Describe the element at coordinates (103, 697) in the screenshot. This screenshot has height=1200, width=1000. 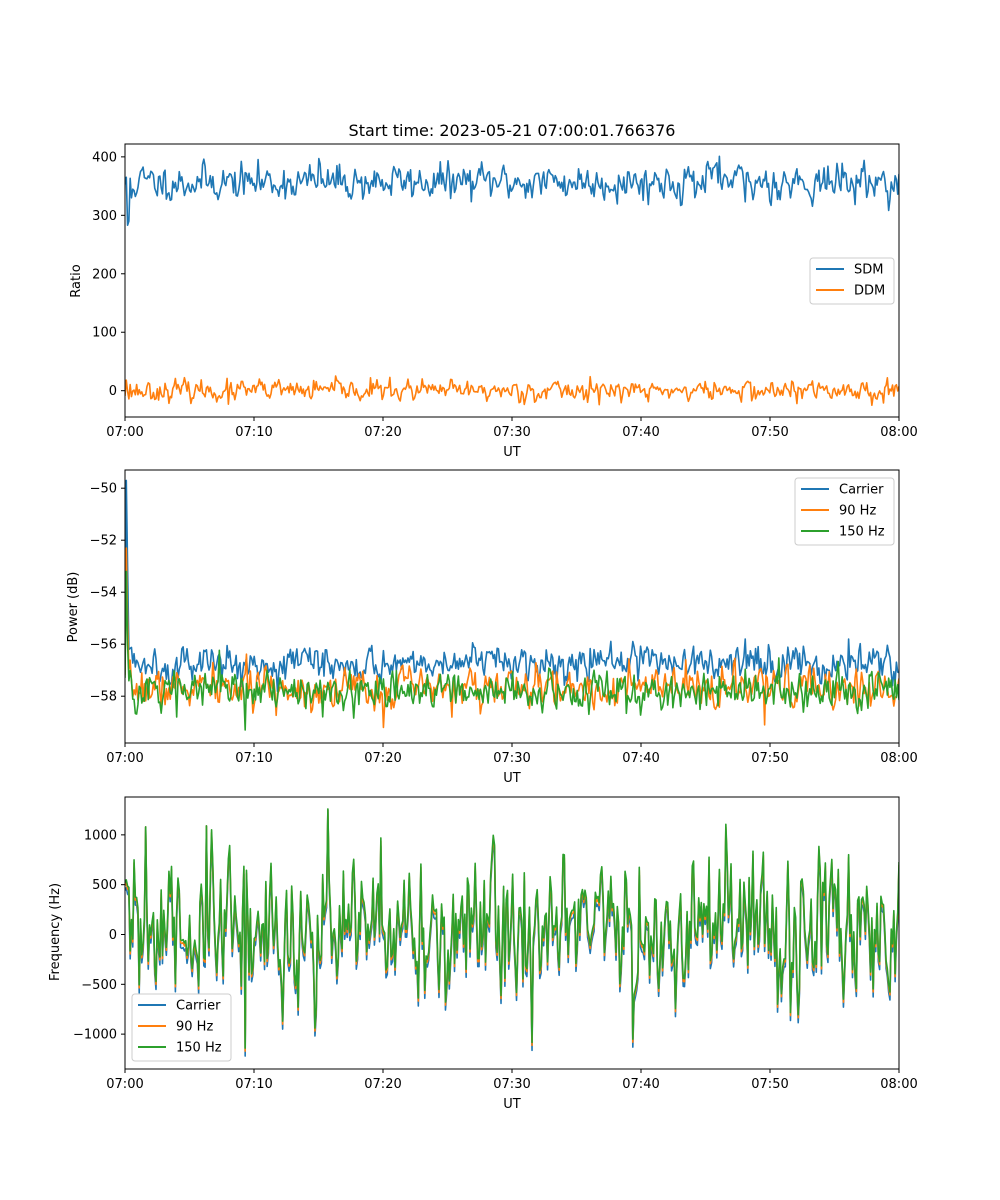
I see `y-tick-label: −58` at that location.